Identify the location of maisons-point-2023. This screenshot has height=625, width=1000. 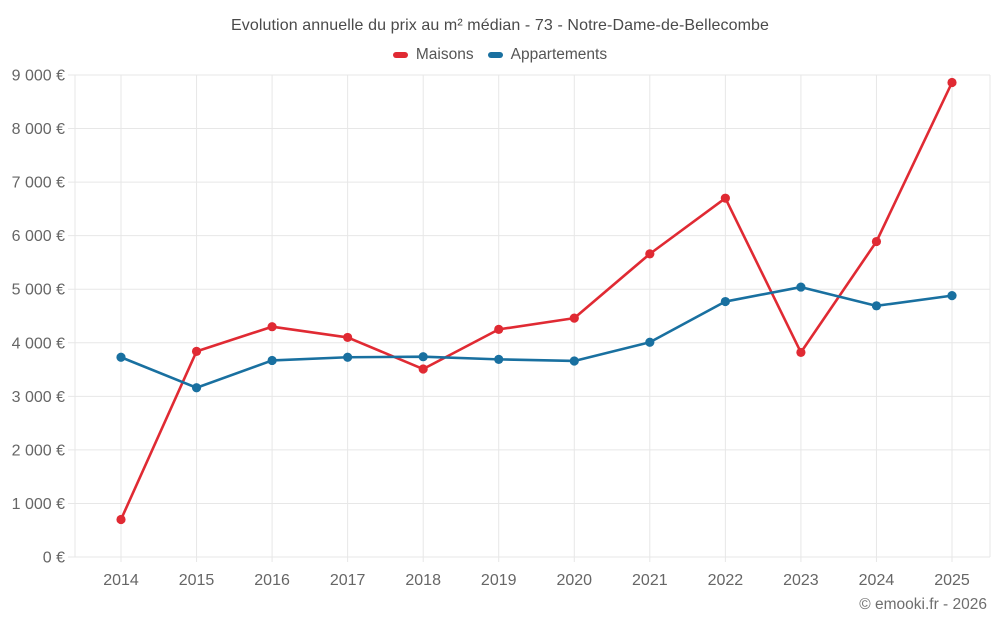
(801, 352).